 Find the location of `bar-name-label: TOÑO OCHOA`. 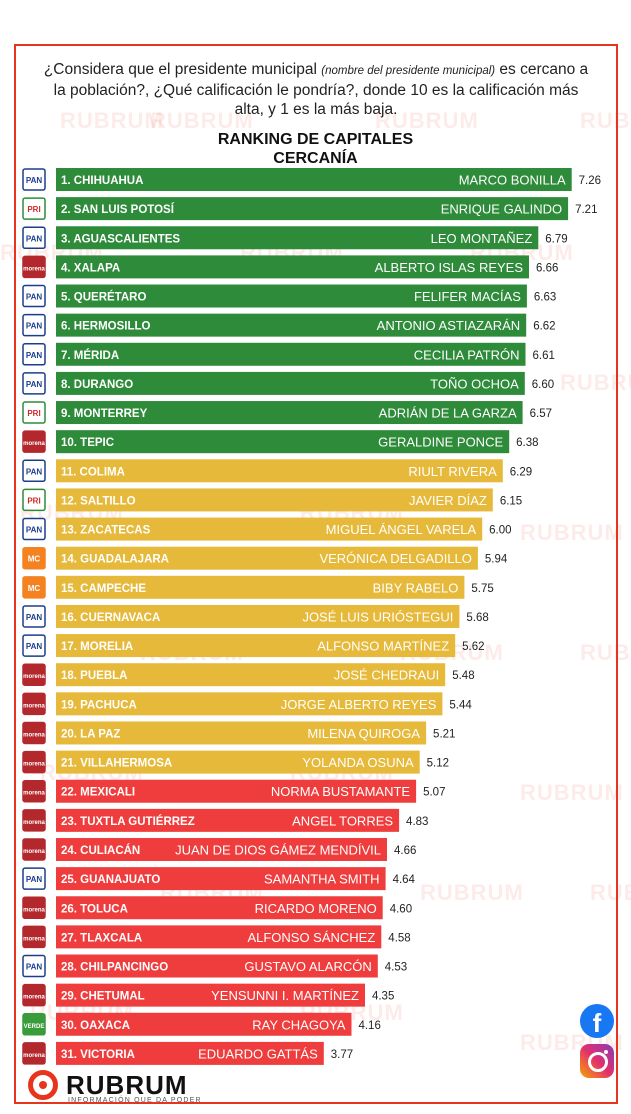

bar-name-label: TOÑO OCHOA is located at coordinates (474, 383).